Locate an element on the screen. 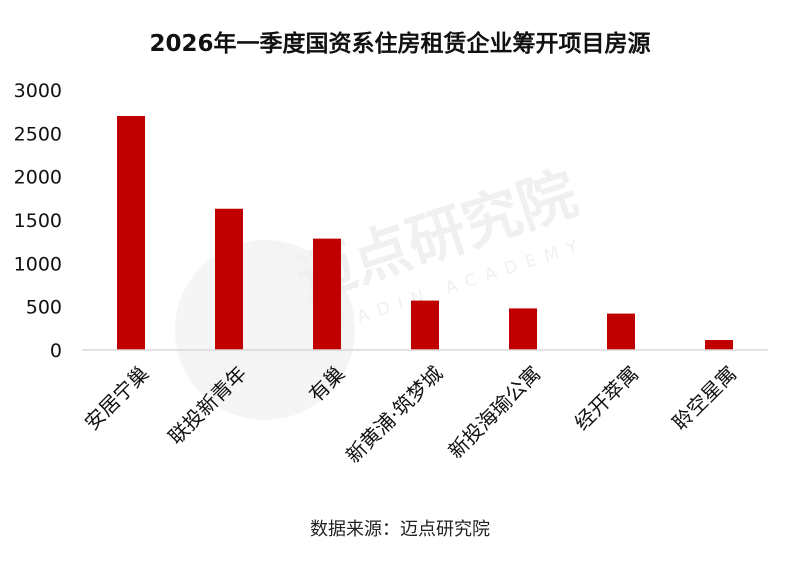 This screenshot has width=800, height=563. x-category-label: 新黄浦·筑梦城 is located at coordinates (394, 414).